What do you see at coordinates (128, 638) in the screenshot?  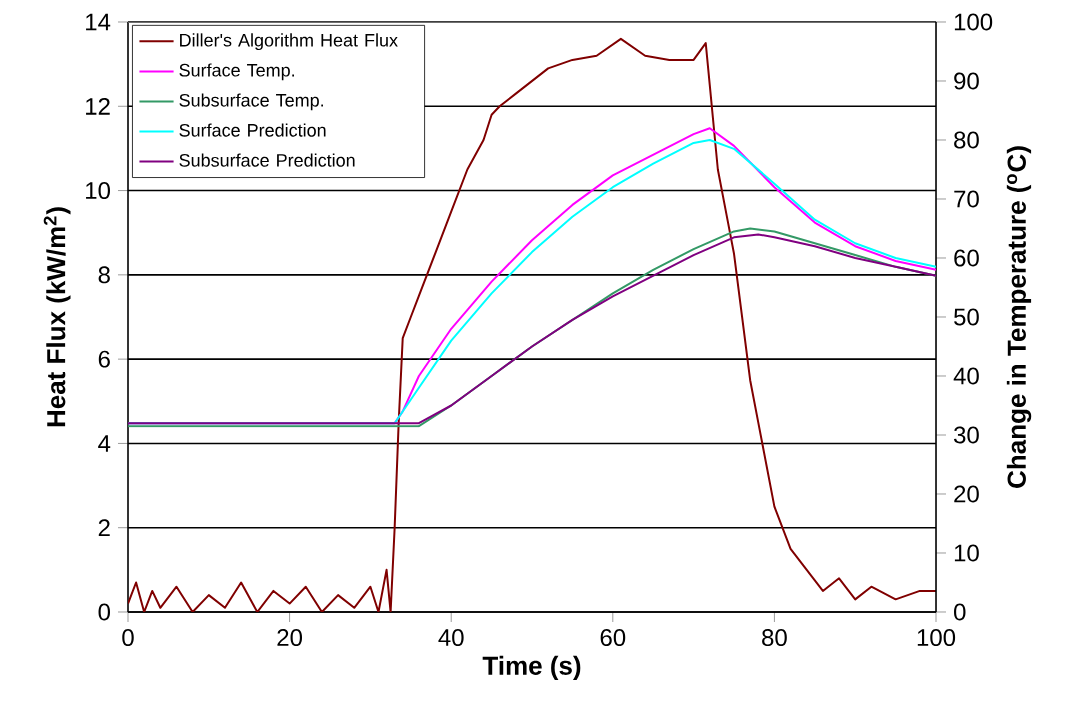 I see `x-tick-label: 0` at bounding box center [128, 638].